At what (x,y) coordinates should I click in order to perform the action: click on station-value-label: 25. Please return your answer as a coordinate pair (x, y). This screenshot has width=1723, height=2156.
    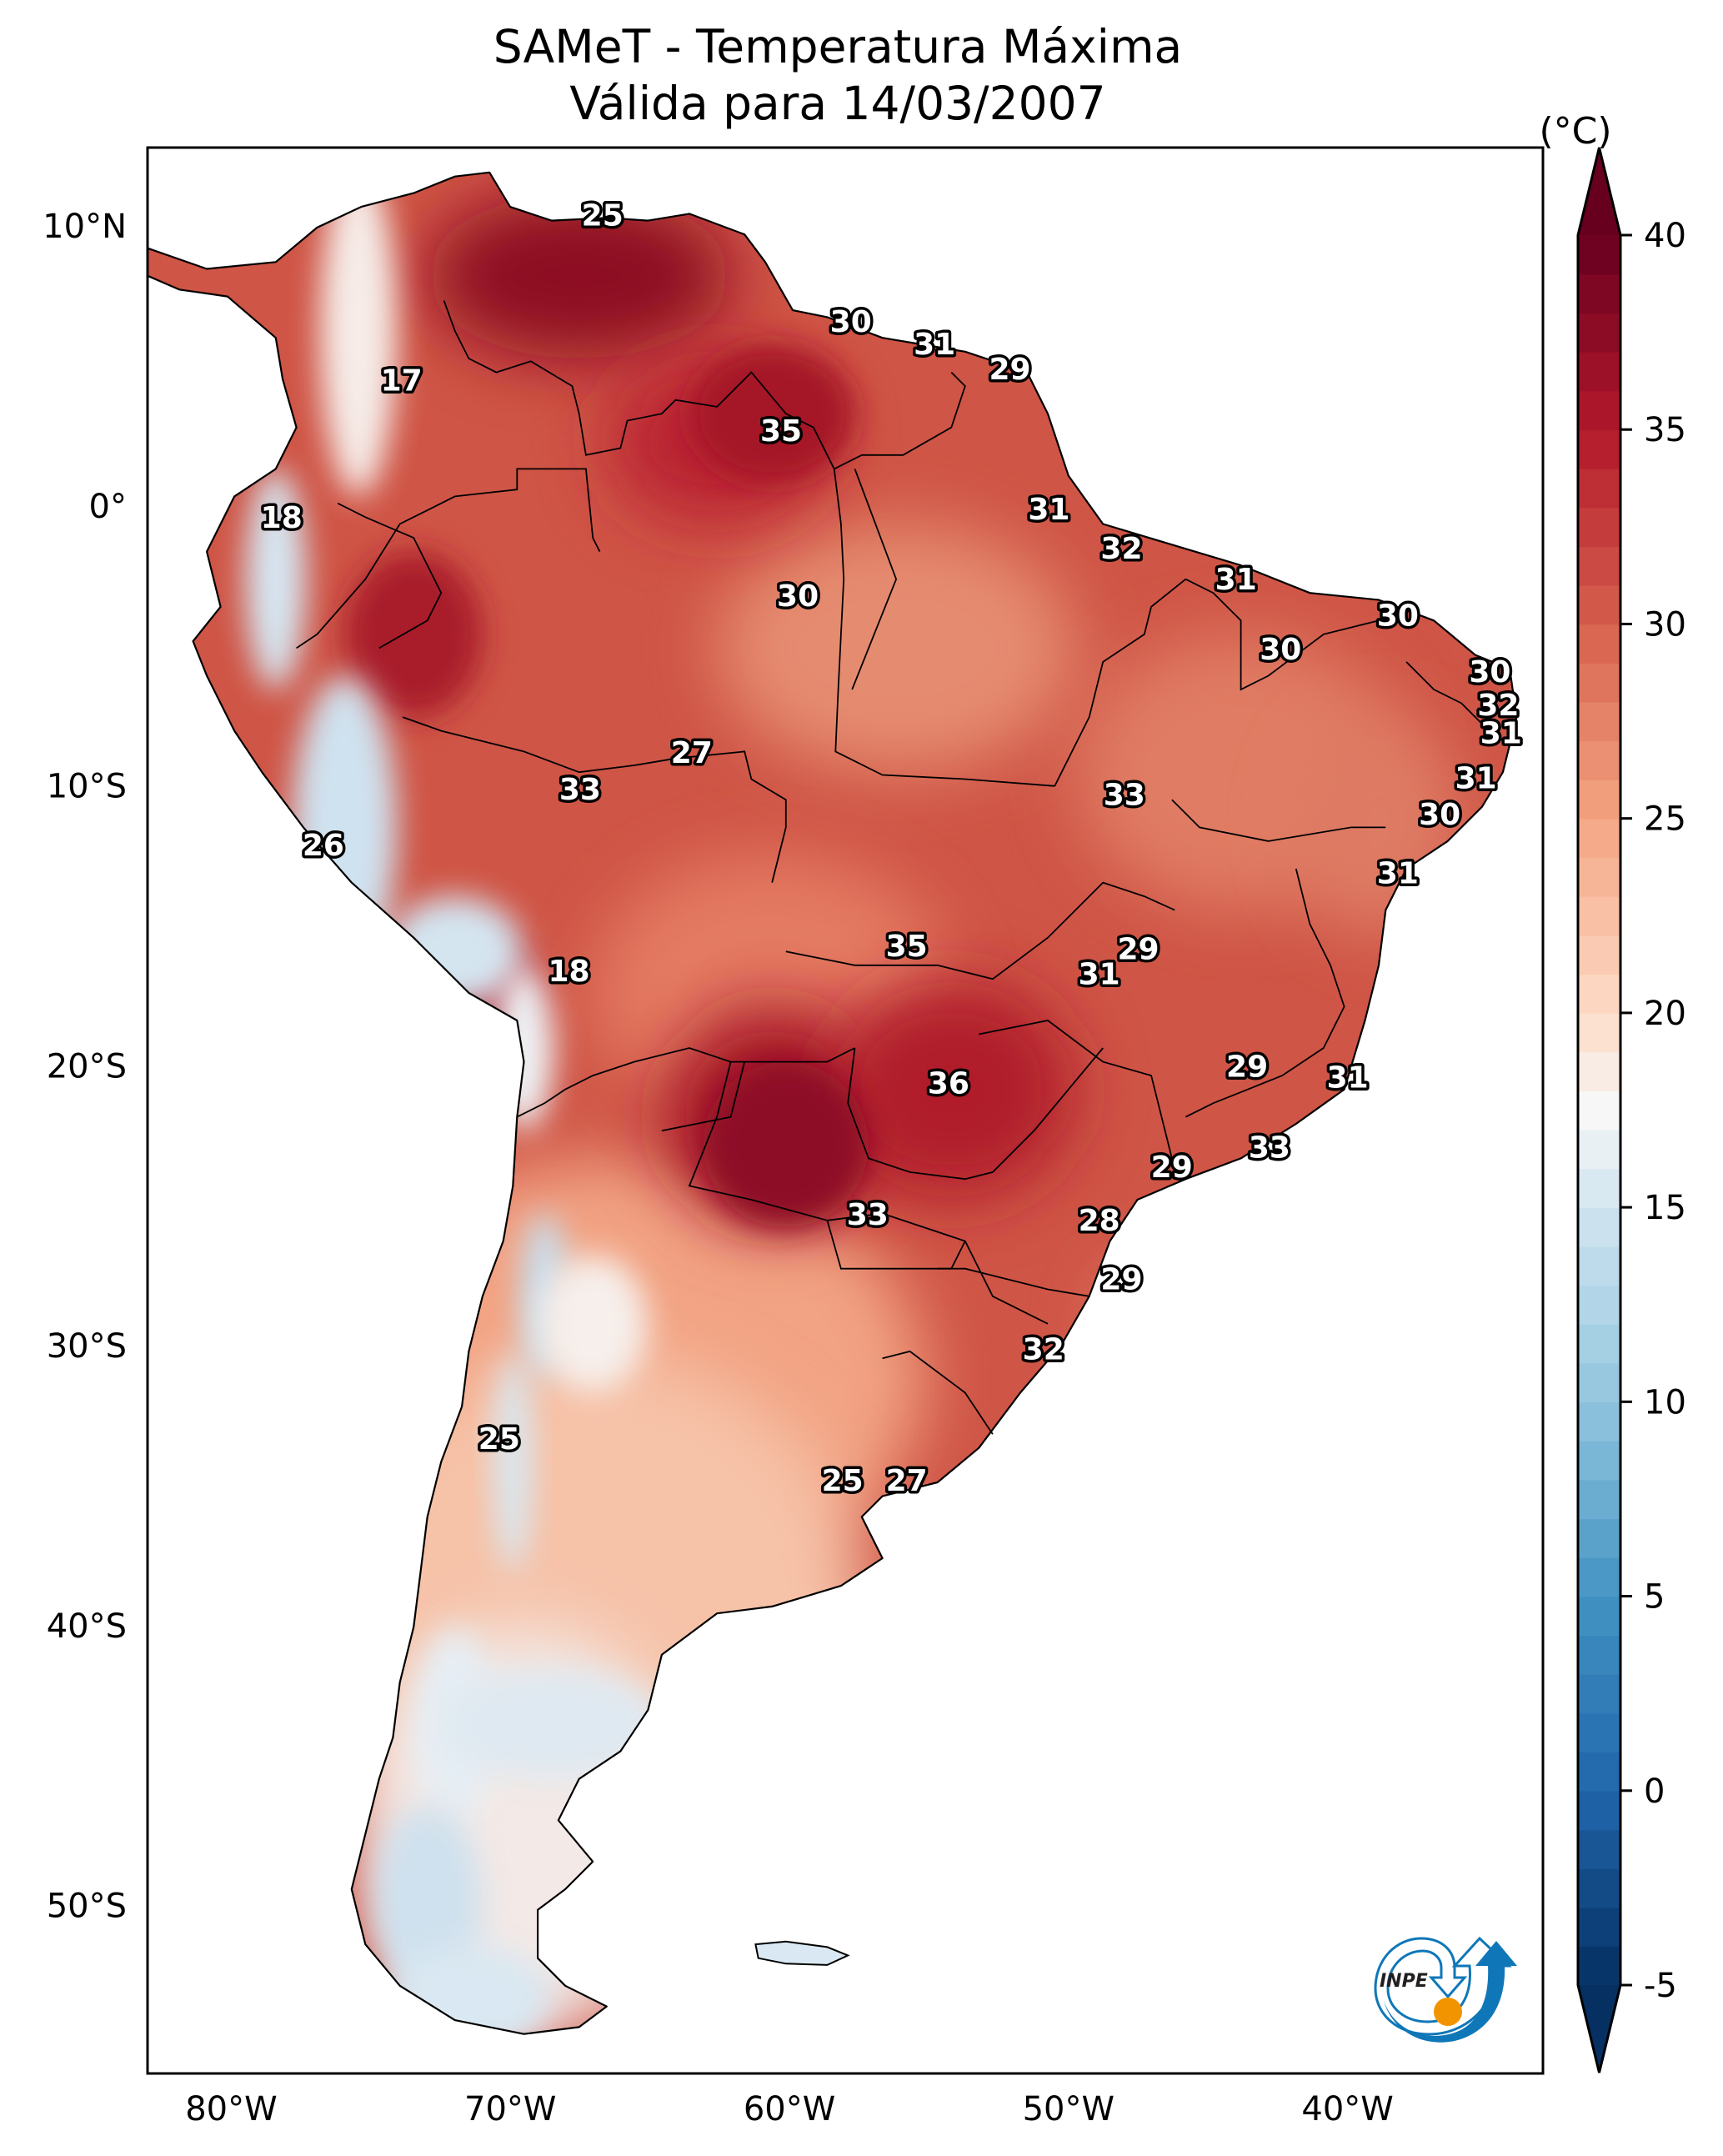
    Looking at the image, I should click on (843, 1481).